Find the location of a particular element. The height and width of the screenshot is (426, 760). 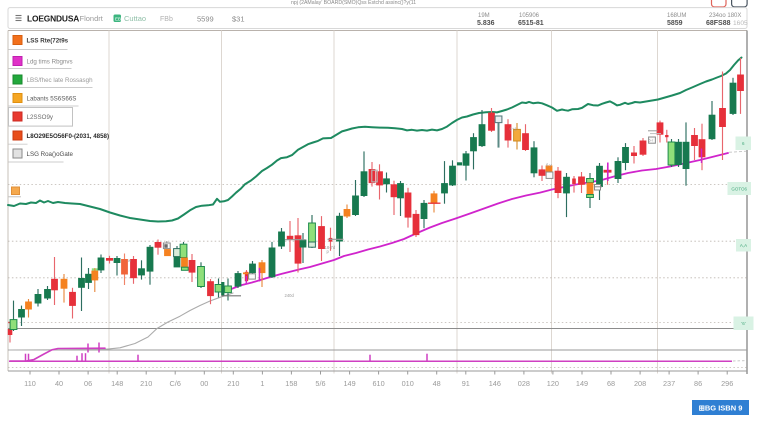

svg-text: '6' is located at coordinates (743, 323).